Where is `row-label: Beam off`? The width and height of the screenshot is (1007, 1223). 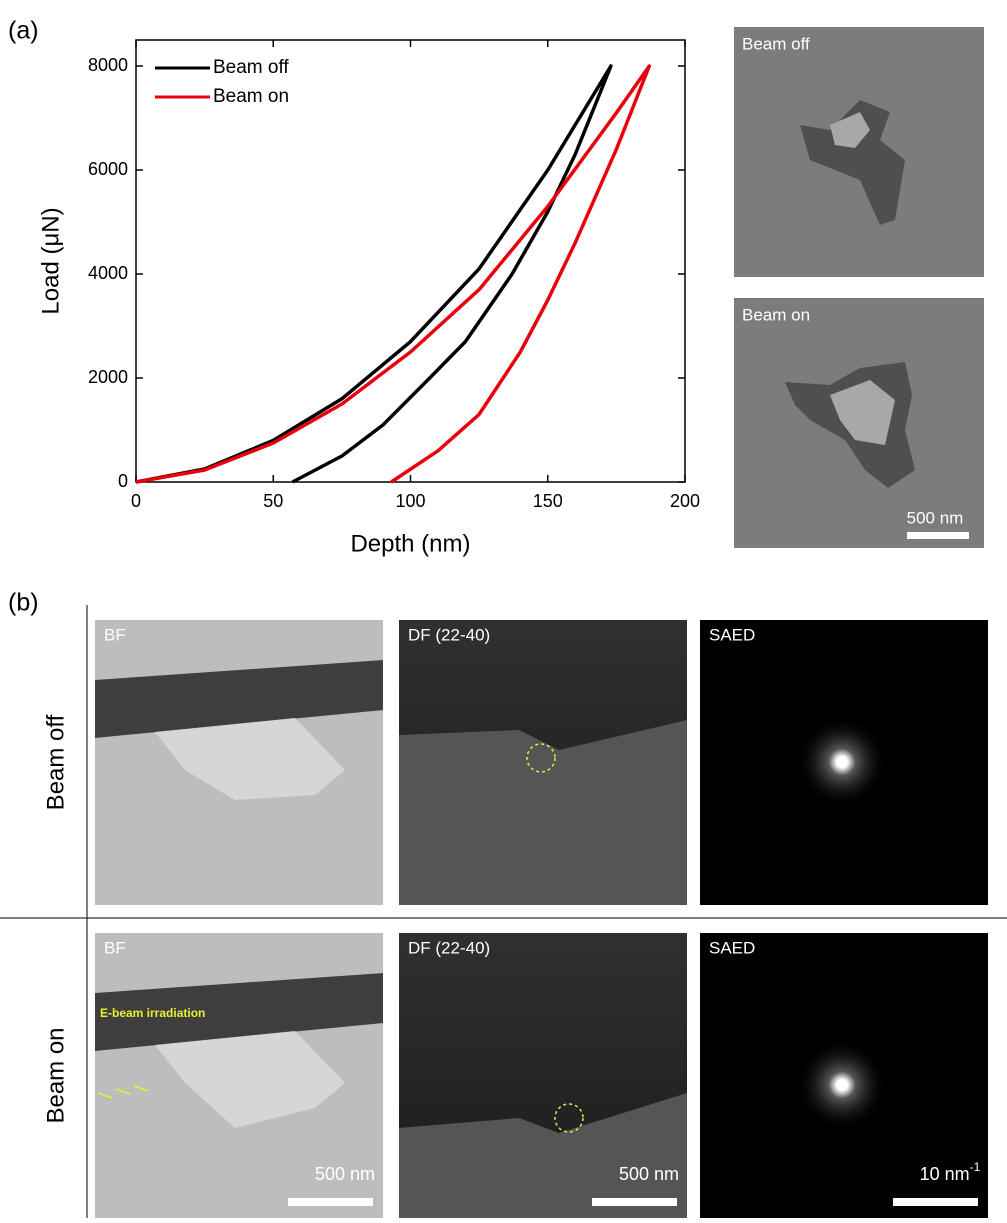
row-label: Beam off is located at coordinates (55, 762).